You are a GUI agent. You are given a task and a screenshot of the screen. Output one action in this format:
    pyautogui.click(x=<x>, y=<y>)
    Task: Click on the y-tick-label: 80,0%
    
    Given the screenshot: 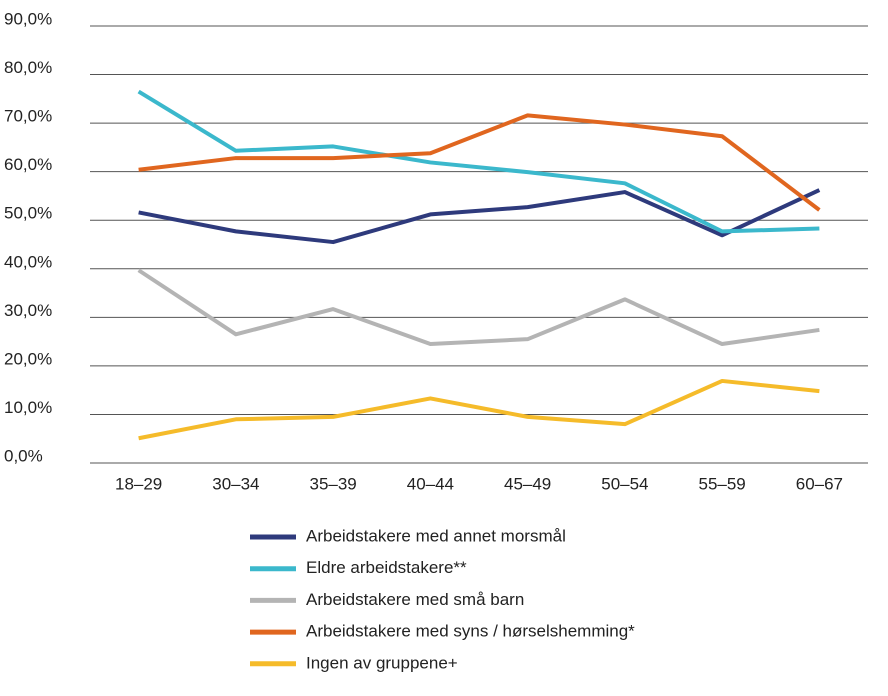 What is the action you would take?
    pyautogui.click(x=28, y=67)
    